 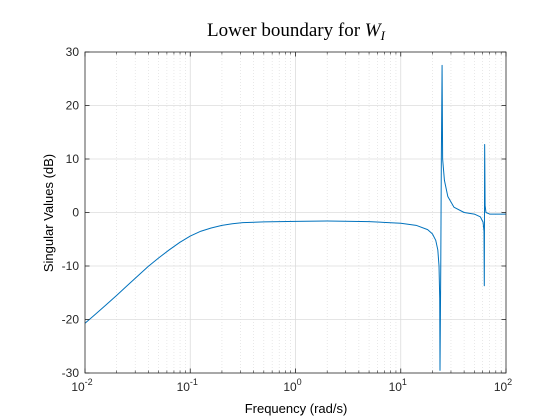 I want to click on chart-title-text: Lower boundary for, so click(x=284, y=30).